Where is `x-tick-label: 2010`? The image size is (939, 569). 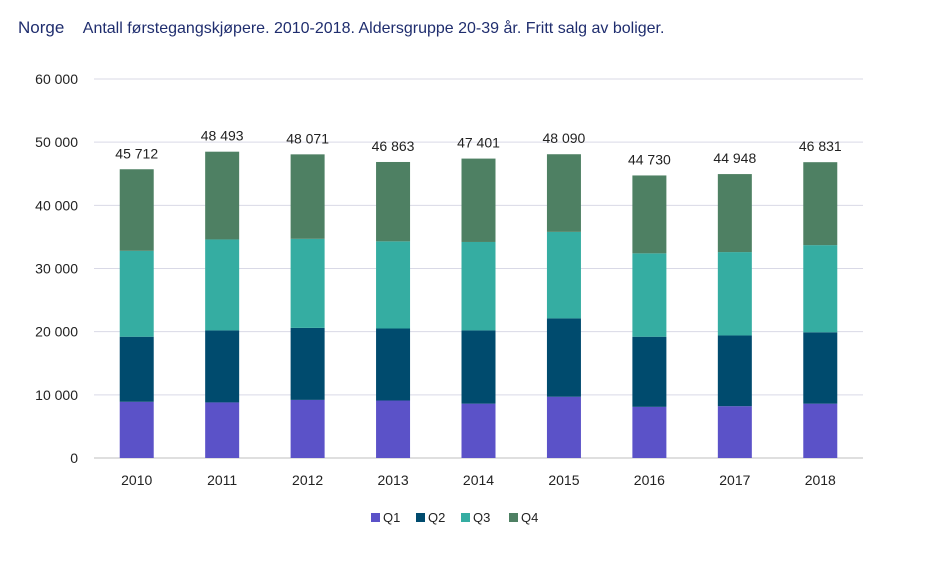
x-tick-label: 2010 is located at coordinates (136, 480).